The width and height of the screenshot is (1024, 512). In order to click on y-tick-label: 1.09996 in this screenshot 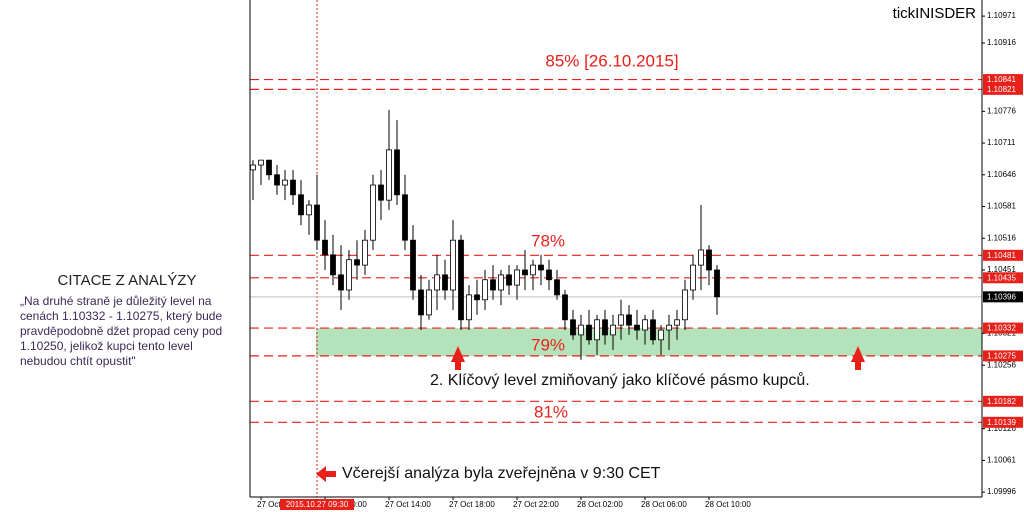, I will do `click(1001, 491)`.